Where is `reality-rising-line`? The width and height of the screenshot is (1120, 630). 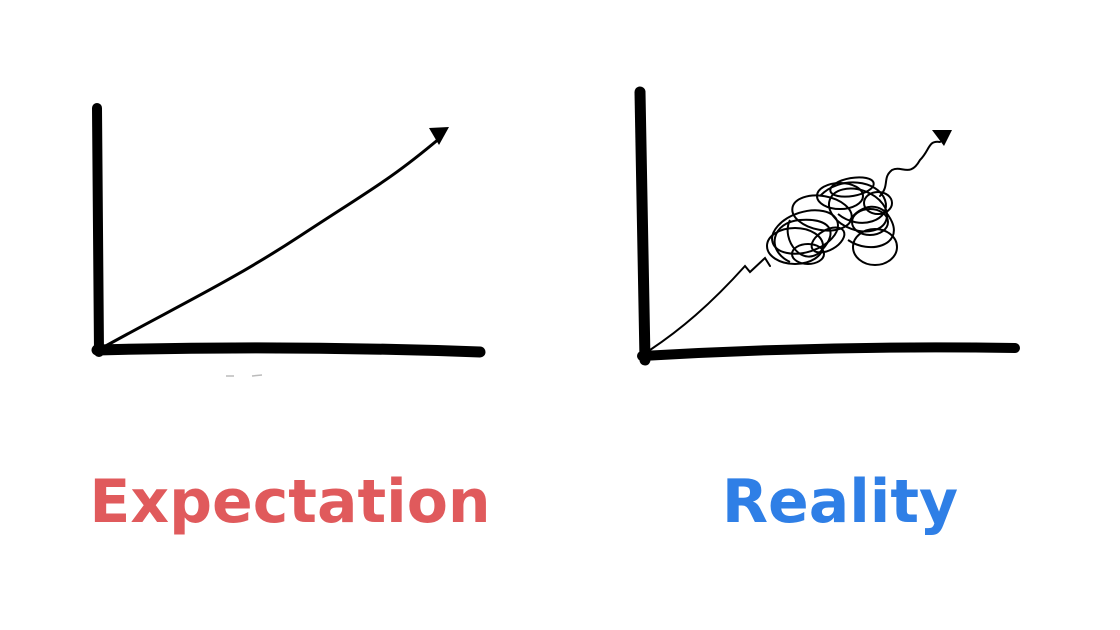 reality-rising-line is located at coordinates (710, 303).